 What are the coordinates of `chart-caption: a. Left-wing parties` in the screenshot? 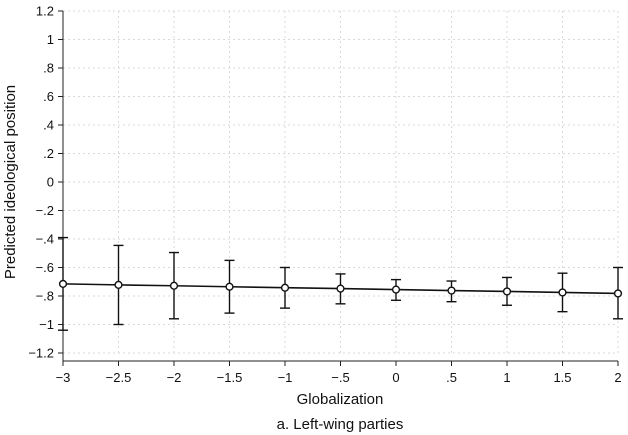 It's located at (340, 424).